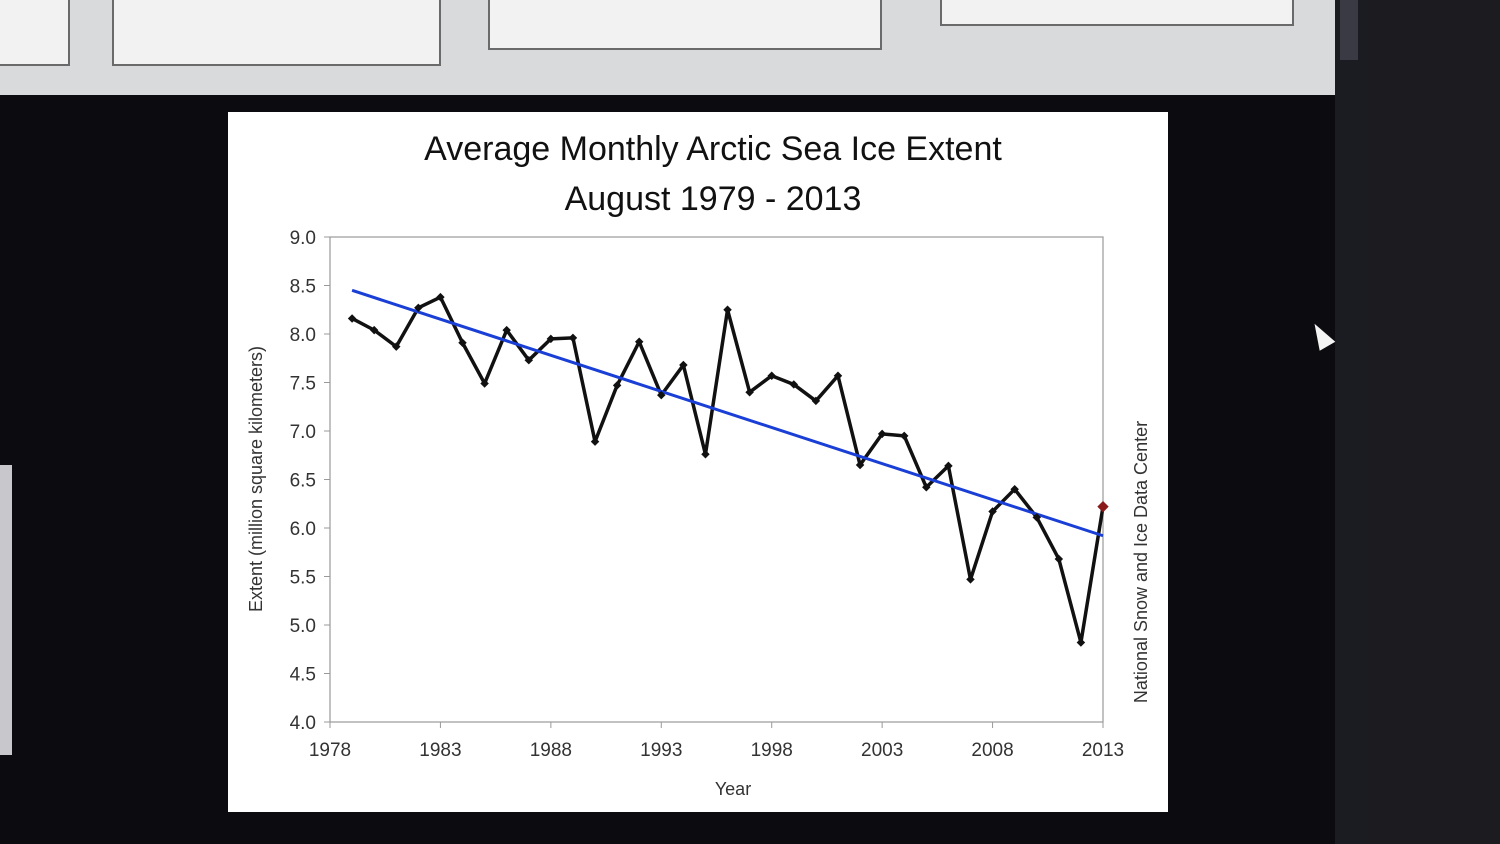 Image resolution: width=1500 pixels, height=844 pixels. Describe the element at coordinates (303, 238) in the screenshot. I see `y-tick-label: 9.0` at that location.